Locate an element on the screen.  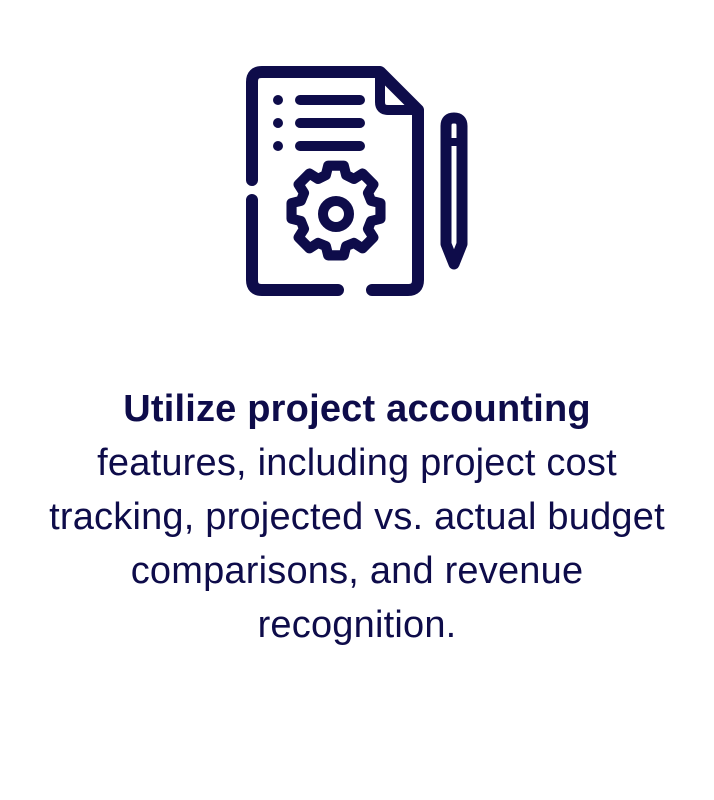
document-outline is located at coordinates (335, 181).